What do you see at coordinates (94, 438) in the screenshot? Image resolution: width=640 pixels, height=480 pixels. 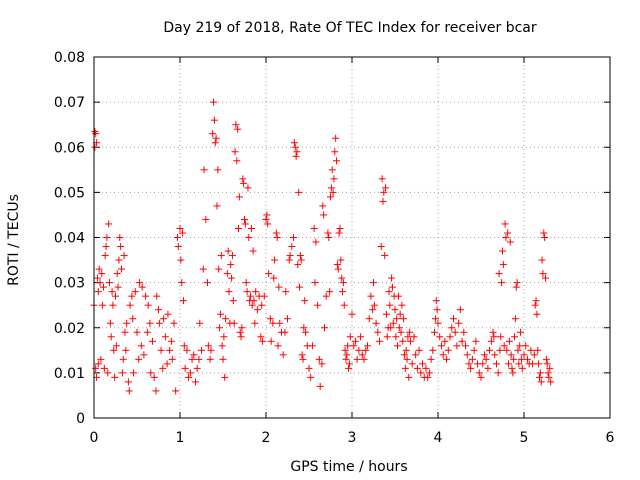 I see `x-tick-label: 0` at bounding box center [94, 438].